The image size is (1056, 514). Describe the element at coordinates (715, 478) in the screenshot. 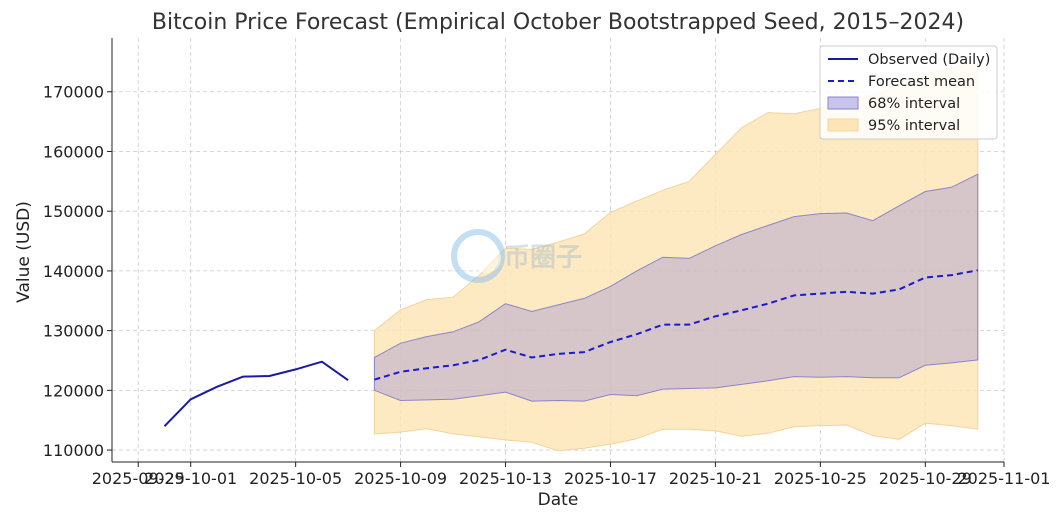

I see `x-tick-label: 2025-10-21` at that location.